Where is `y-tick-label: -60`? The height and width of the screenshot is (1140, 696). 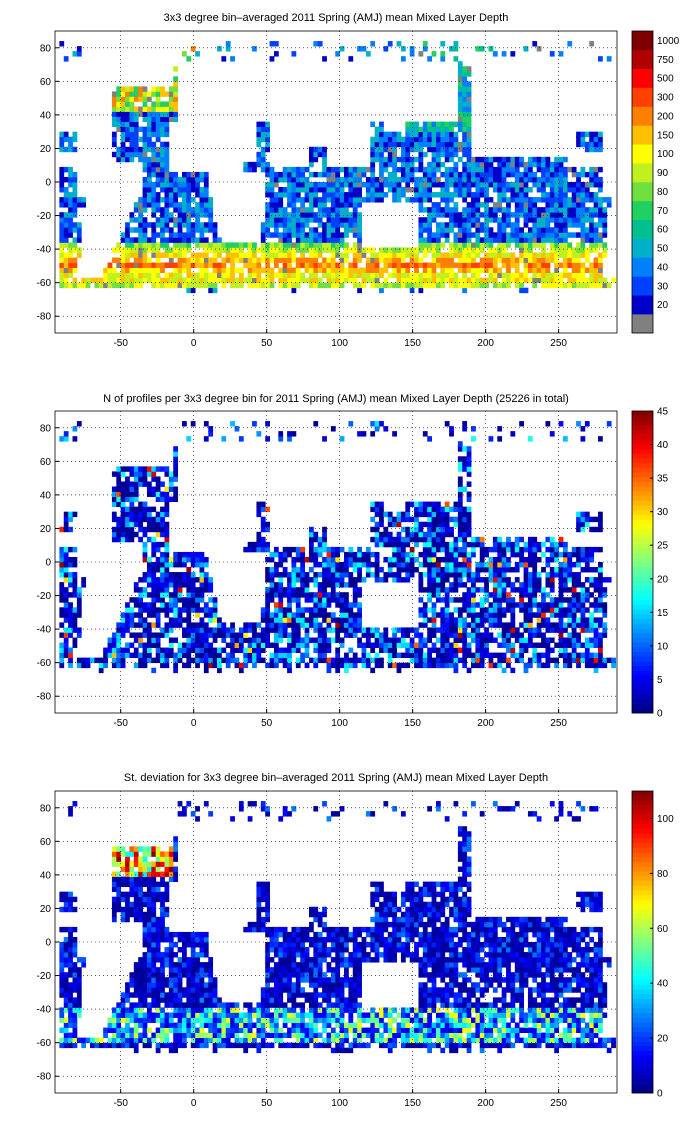
y-tick-label: -60 is located at coordinates (44, 283).